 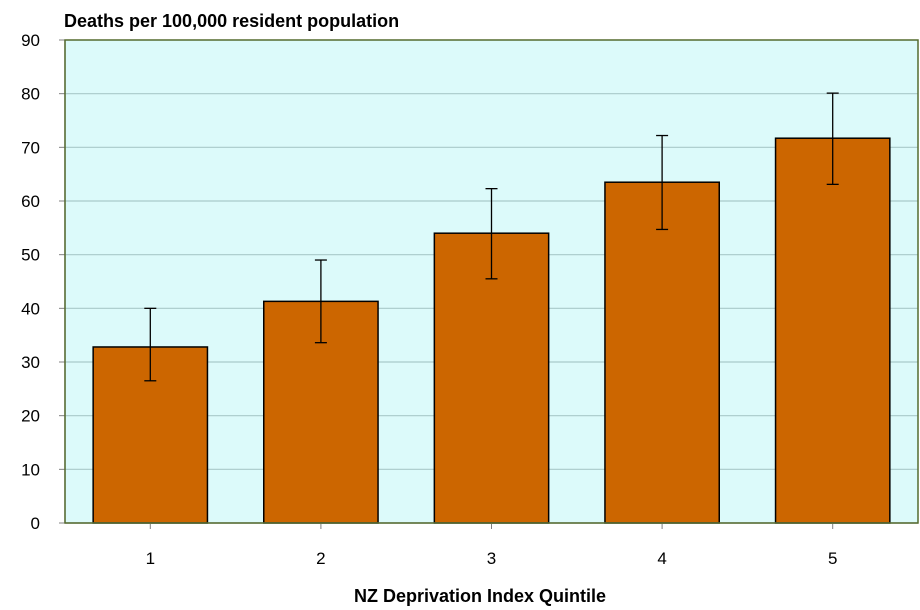 I want to click on y-tick-label: 30, so click(x=30, y=362).